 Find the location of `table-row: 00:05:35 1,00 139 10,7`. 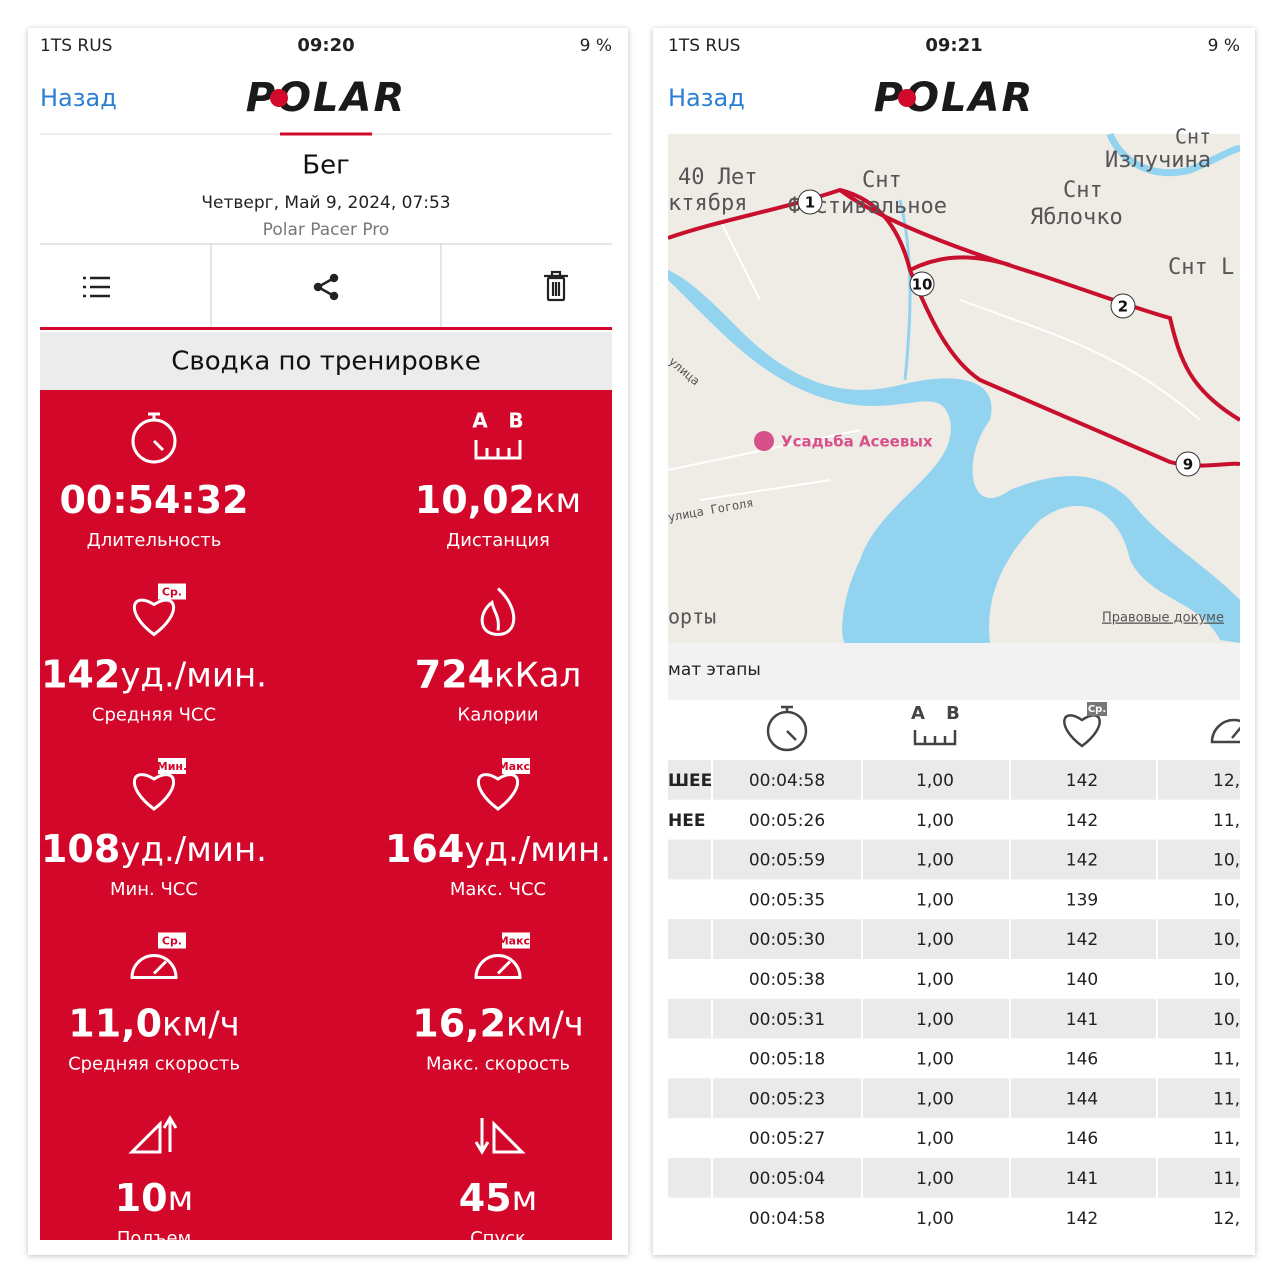

table-row: 00:05:35 1,00 139 10,7 is located at coordinates (954, 899).